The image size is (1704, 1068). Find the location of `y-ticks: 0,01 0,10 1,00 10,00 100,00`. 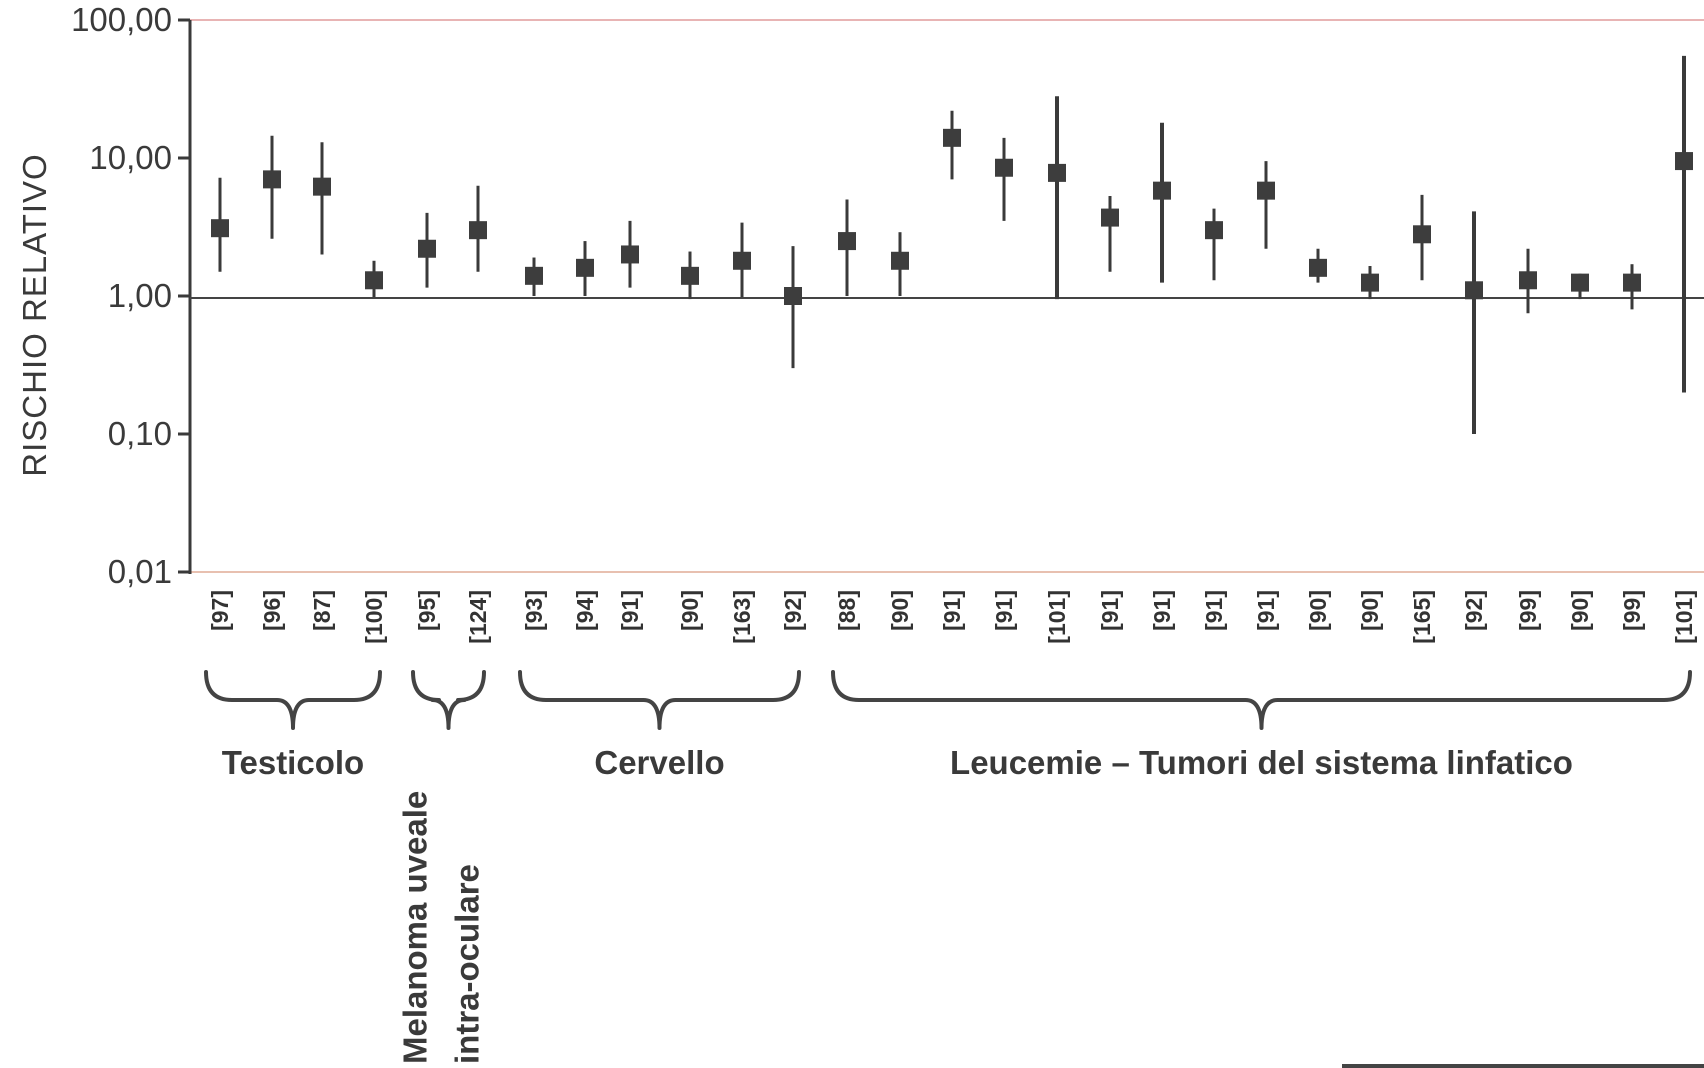

y-ticks: 0,01 0,10 1,00 10,00 100,00 is located at coordinates (130, 295).